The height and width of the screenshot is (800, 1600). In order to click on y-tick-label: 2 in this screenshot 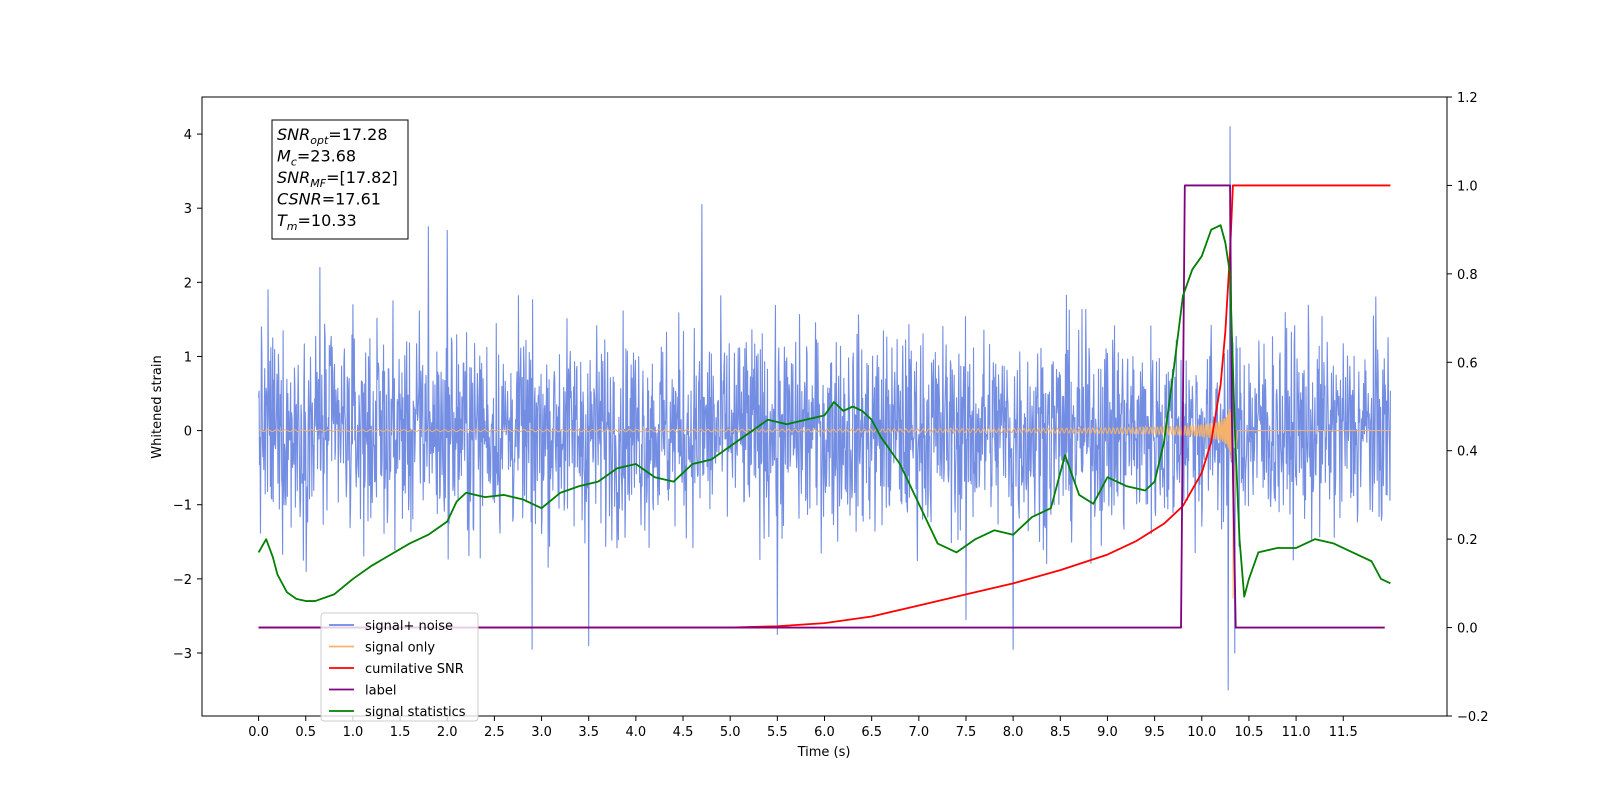, I will do `click(188, 283)`.